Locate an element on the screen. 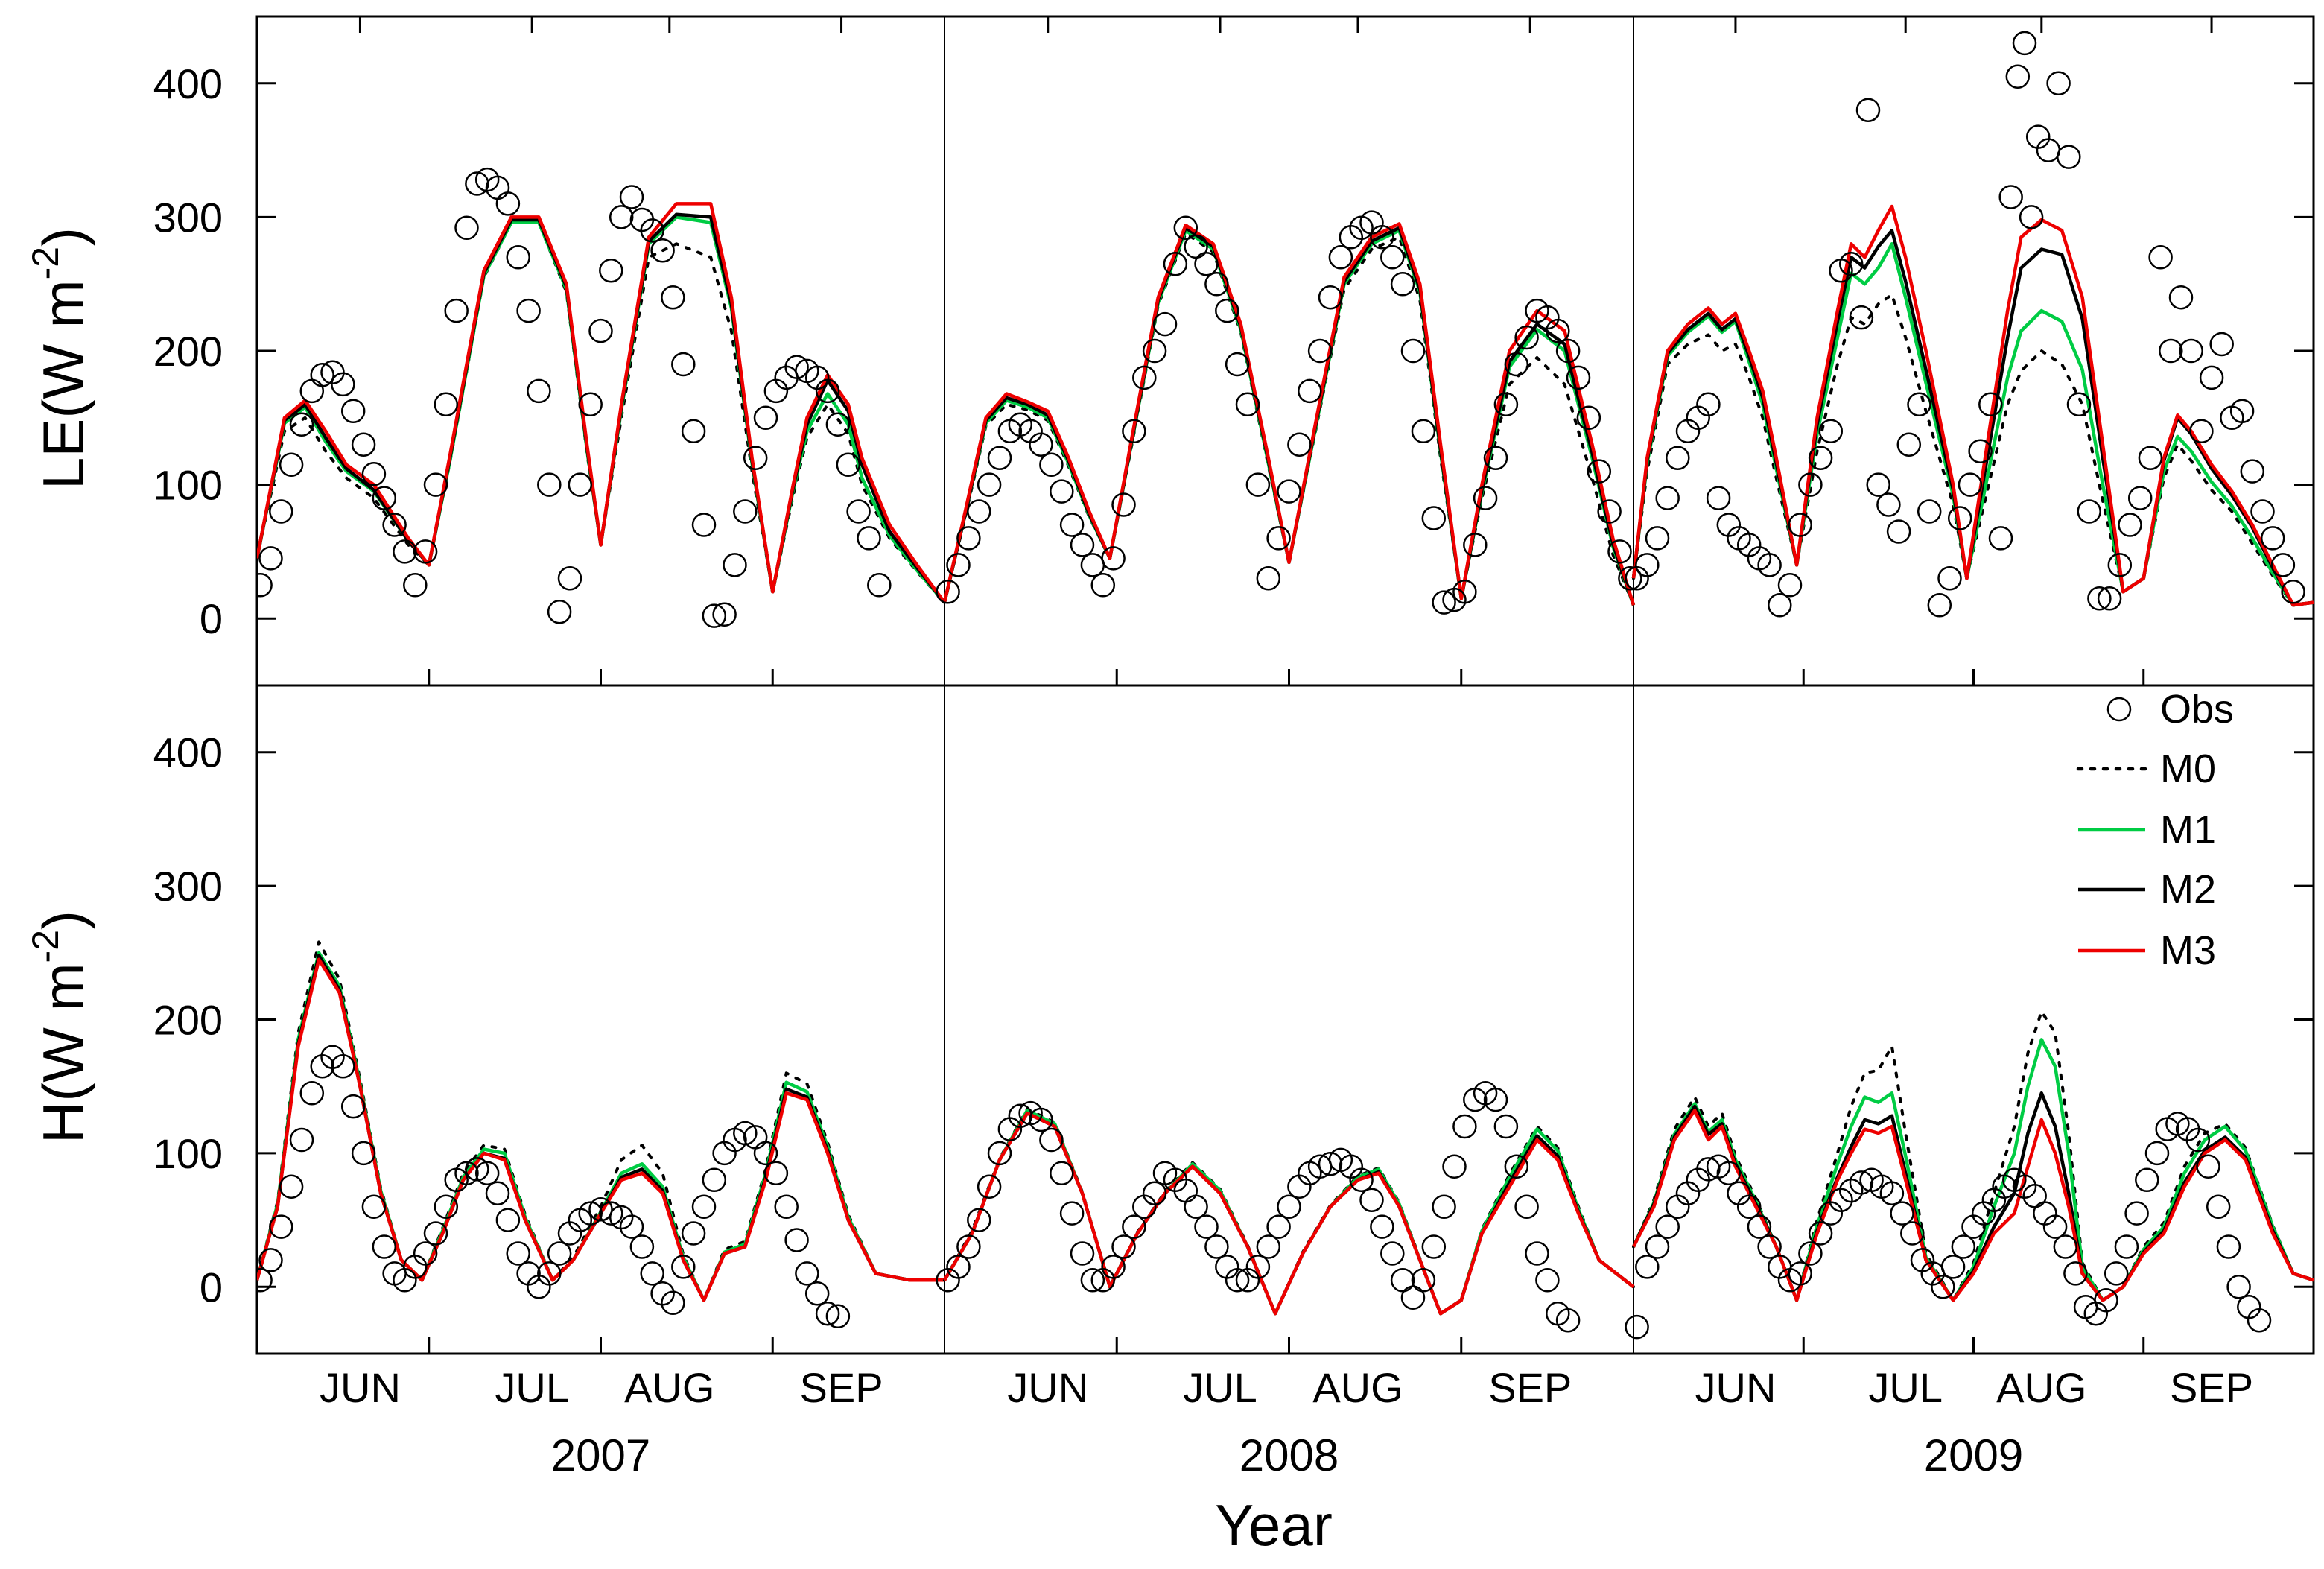  y-tick-label: 400 is located at coordinates (188, 753).